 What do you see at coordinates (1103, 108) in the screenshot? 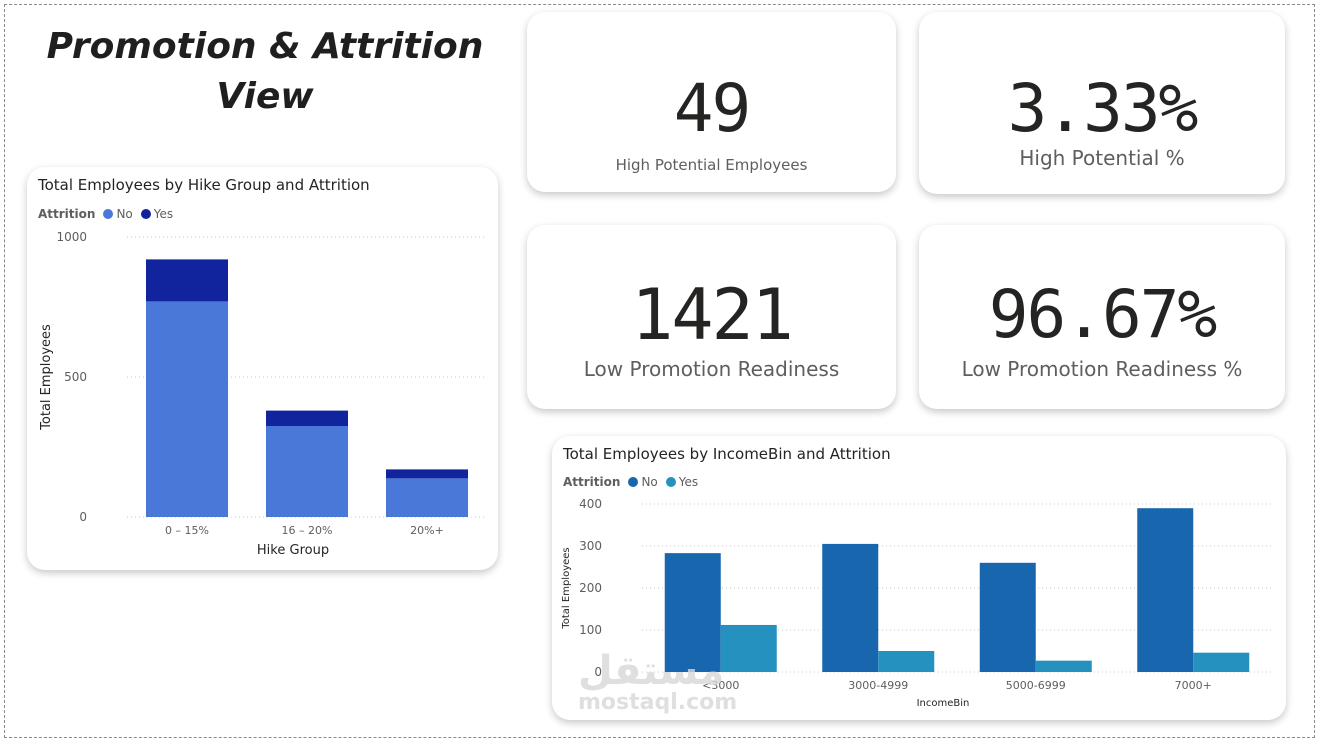
I see `kpi-value: 3.33%` at bounding box center [1103, 108].